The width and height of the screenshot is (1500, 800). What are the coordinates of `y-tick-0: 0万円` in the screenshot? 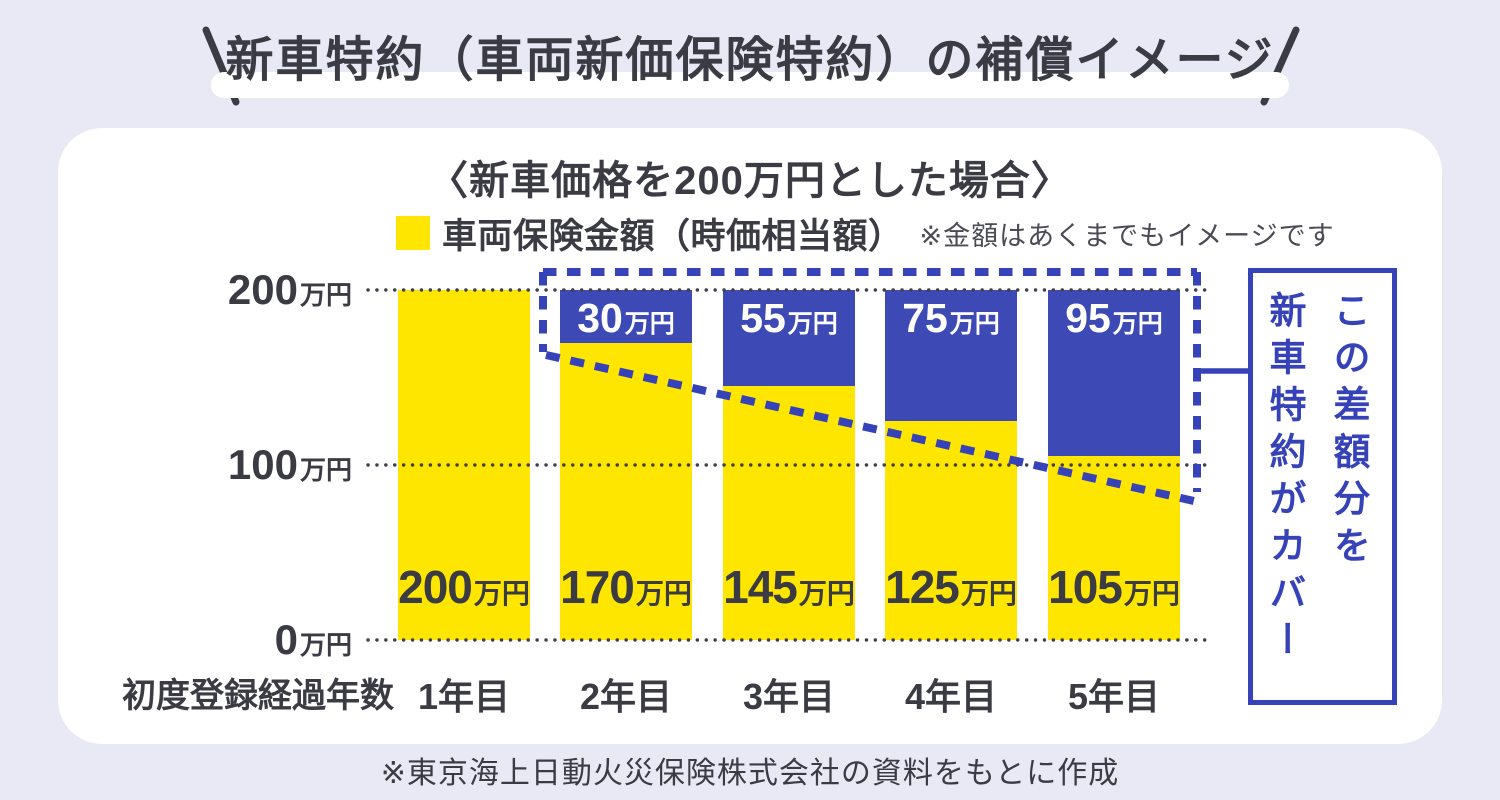 It's located at (252, 645).